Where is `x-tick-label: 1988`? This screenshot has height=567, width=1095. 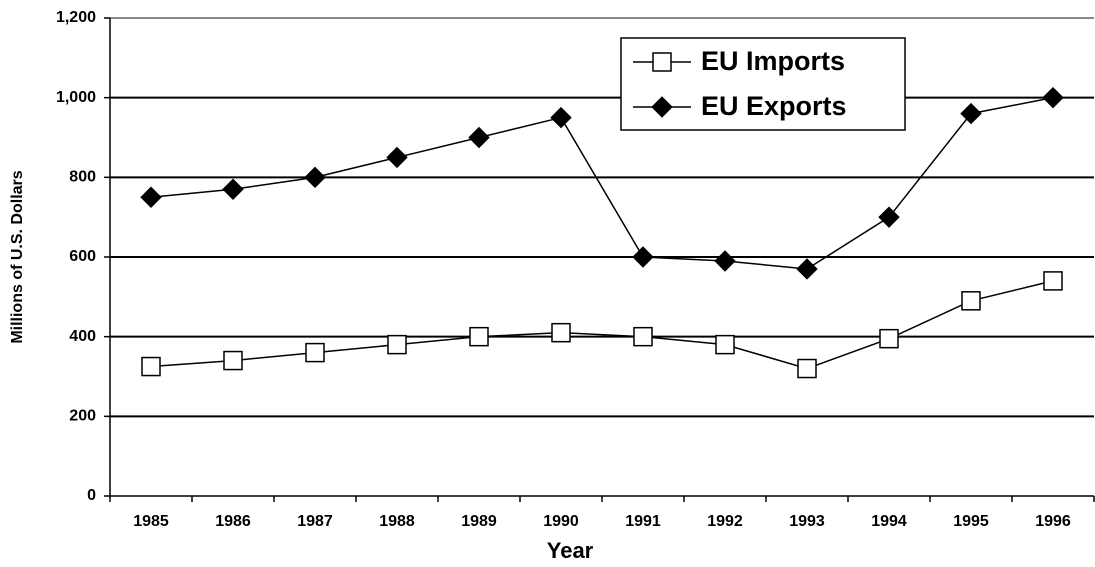
x-tick-label: 1988 is located at coordinates (397, 521).